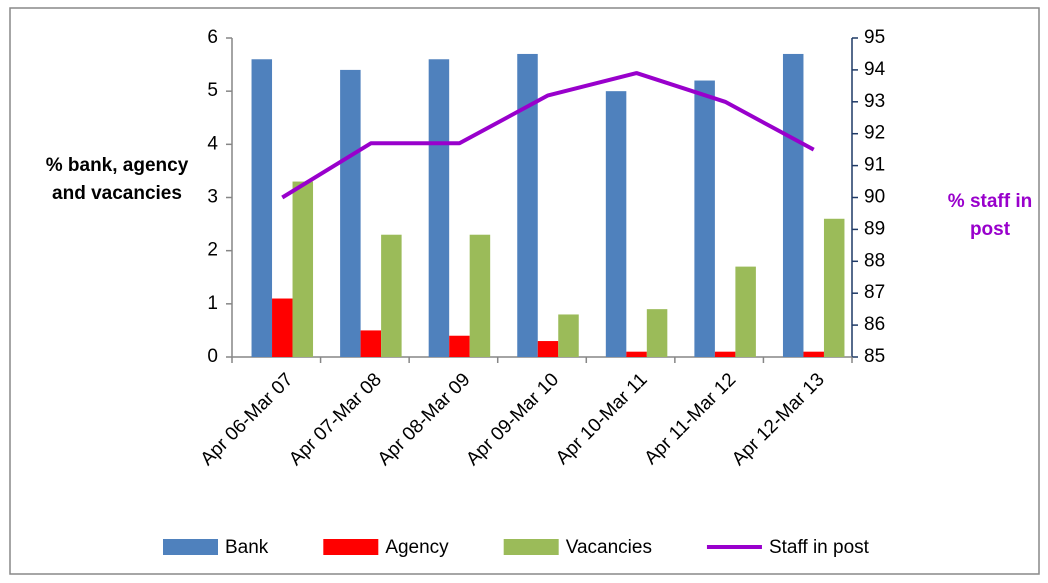  What do you see at coordinates (874, 356) in the screenshot?
I see `y2-tick-label: 85` at bounding box center [874, 356].